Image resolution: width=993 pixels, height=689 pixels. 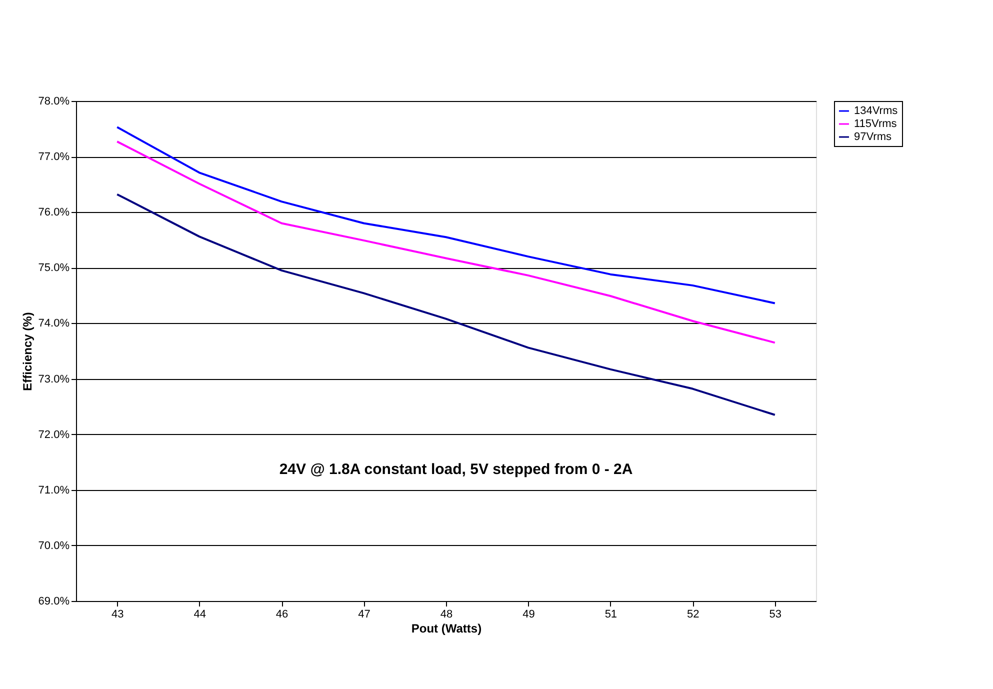 What do you see at coordinates (54, 434) in the screenshot?
I see `y-tick-label: 72.0%` at bounding box center [54, 434].